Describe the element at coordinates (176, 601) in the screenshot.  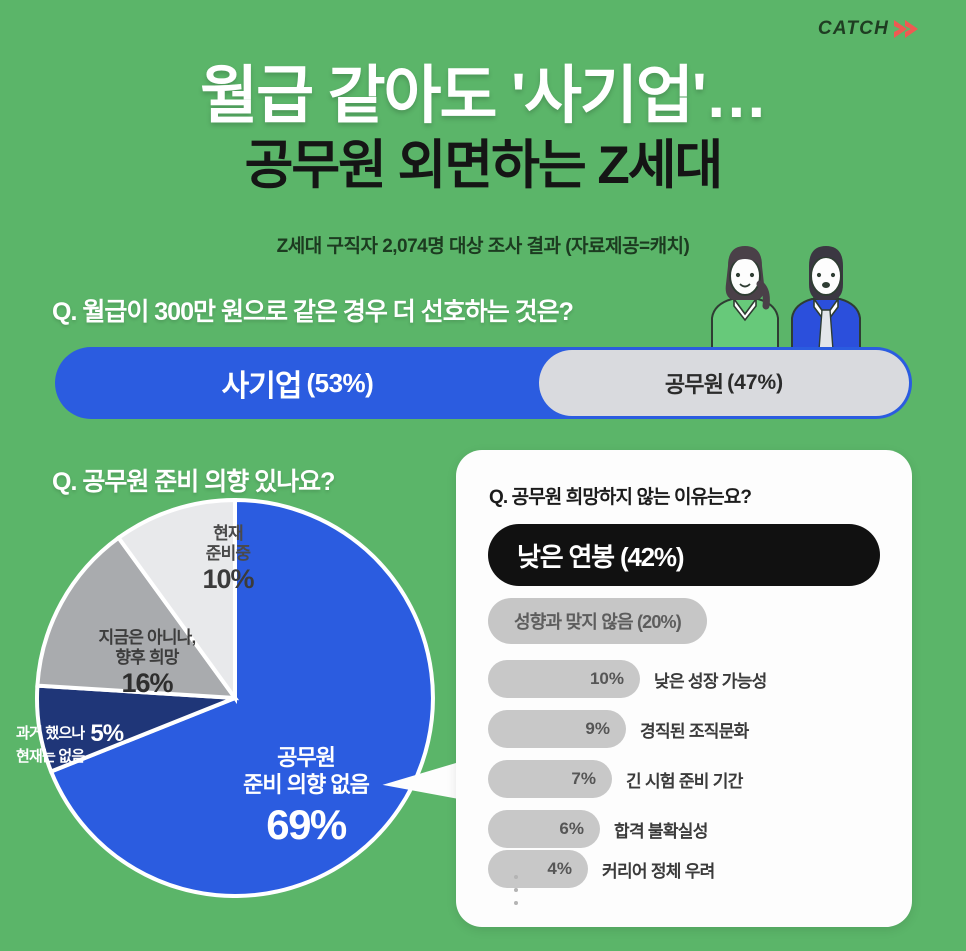
I see `pie-slice-preparing-now` at that location.